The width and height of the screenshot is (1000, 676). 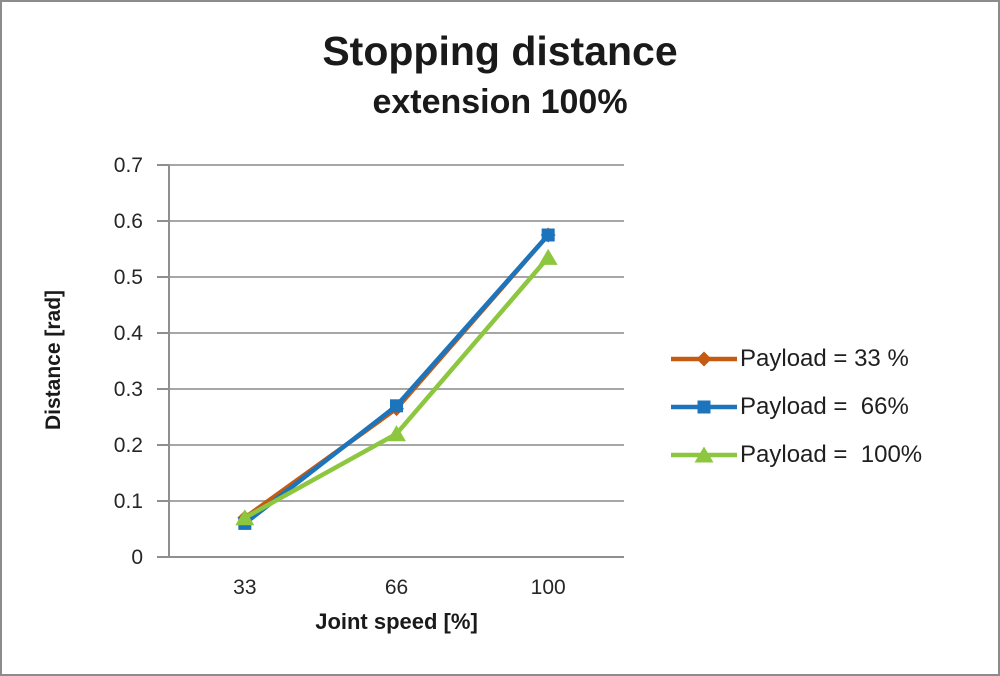 I want to click on legend-swatch-triangle-icon, so click(x=704, y=454).